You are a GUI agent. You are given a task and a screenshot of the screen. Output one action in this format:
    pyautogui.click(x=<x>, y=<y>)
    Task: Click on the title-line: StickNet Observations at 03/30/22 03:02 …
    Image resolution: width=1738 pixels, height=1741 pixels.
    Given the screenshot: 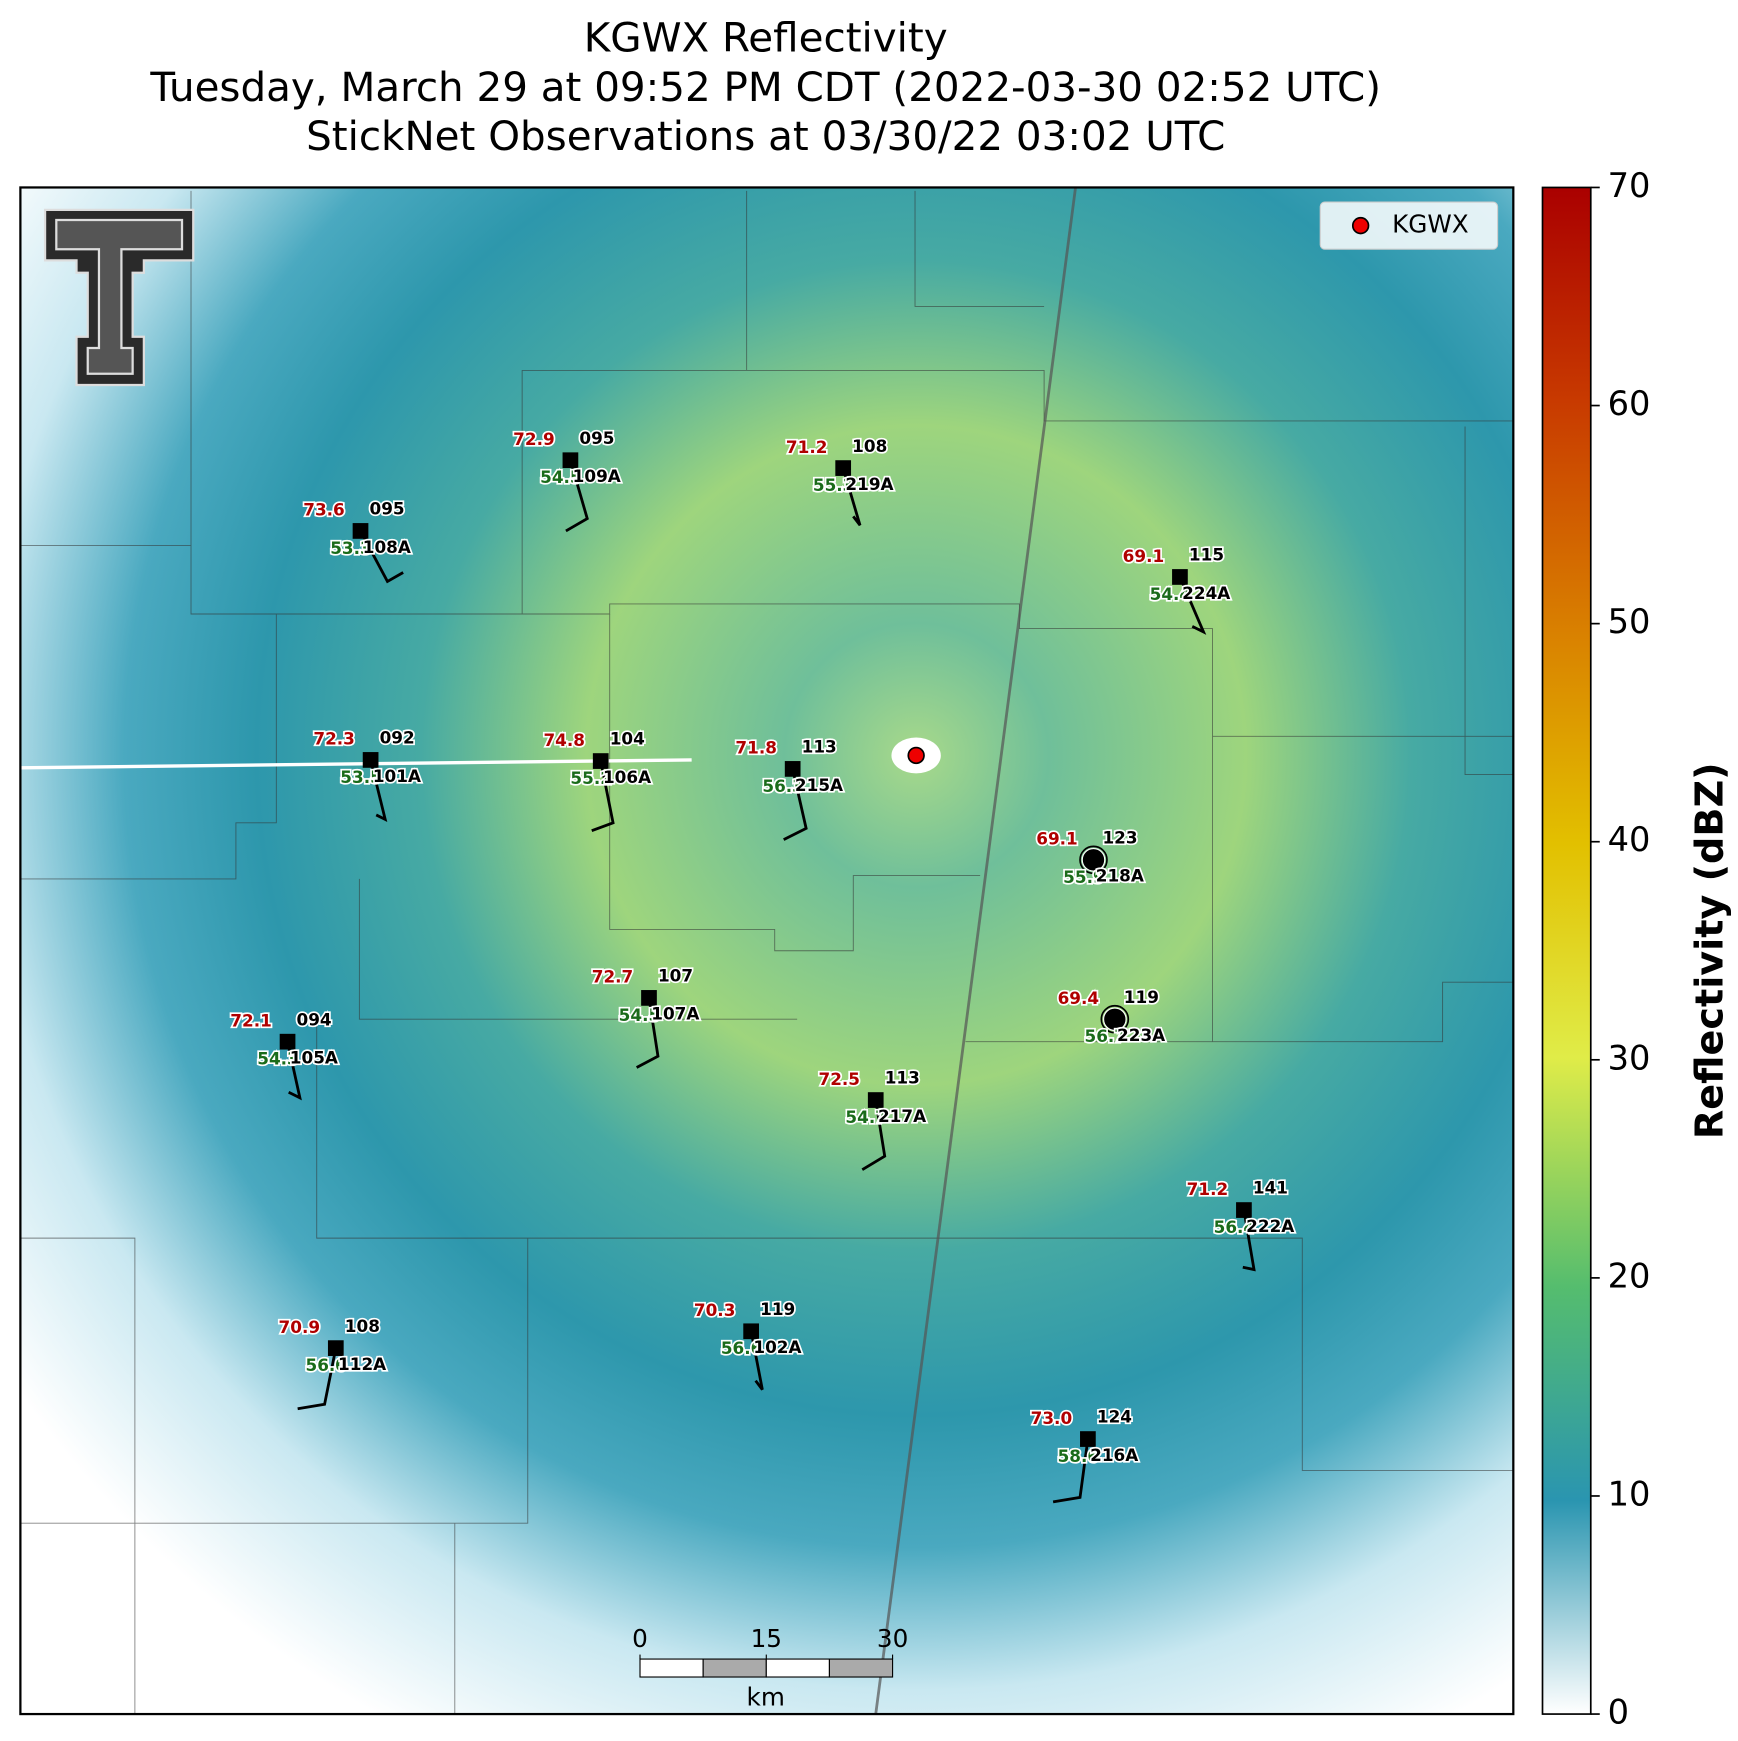 What is the action you would take?
    pyautogui.click(x=765, y=136)
    